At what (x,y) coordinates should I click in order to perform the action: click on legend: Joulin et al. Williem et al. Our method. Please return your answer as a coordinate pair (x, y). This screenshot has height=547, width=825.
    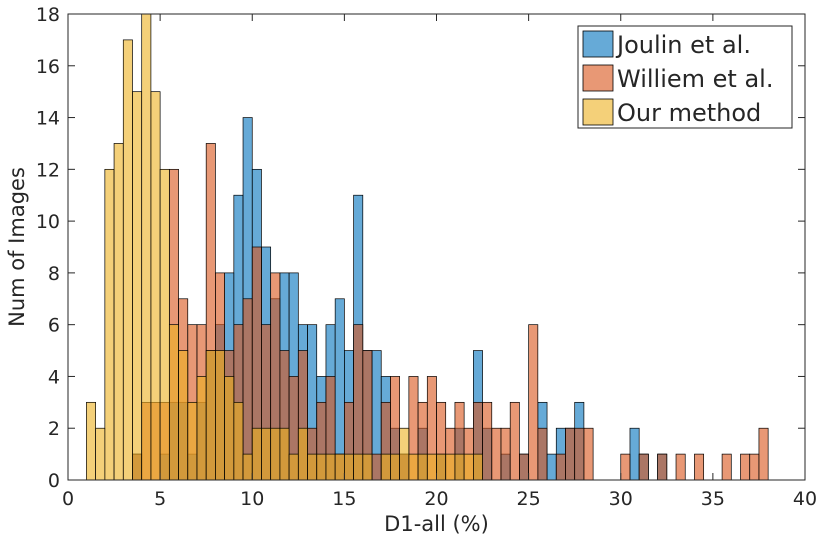
    Looking at the image, I should click on (685, 77).